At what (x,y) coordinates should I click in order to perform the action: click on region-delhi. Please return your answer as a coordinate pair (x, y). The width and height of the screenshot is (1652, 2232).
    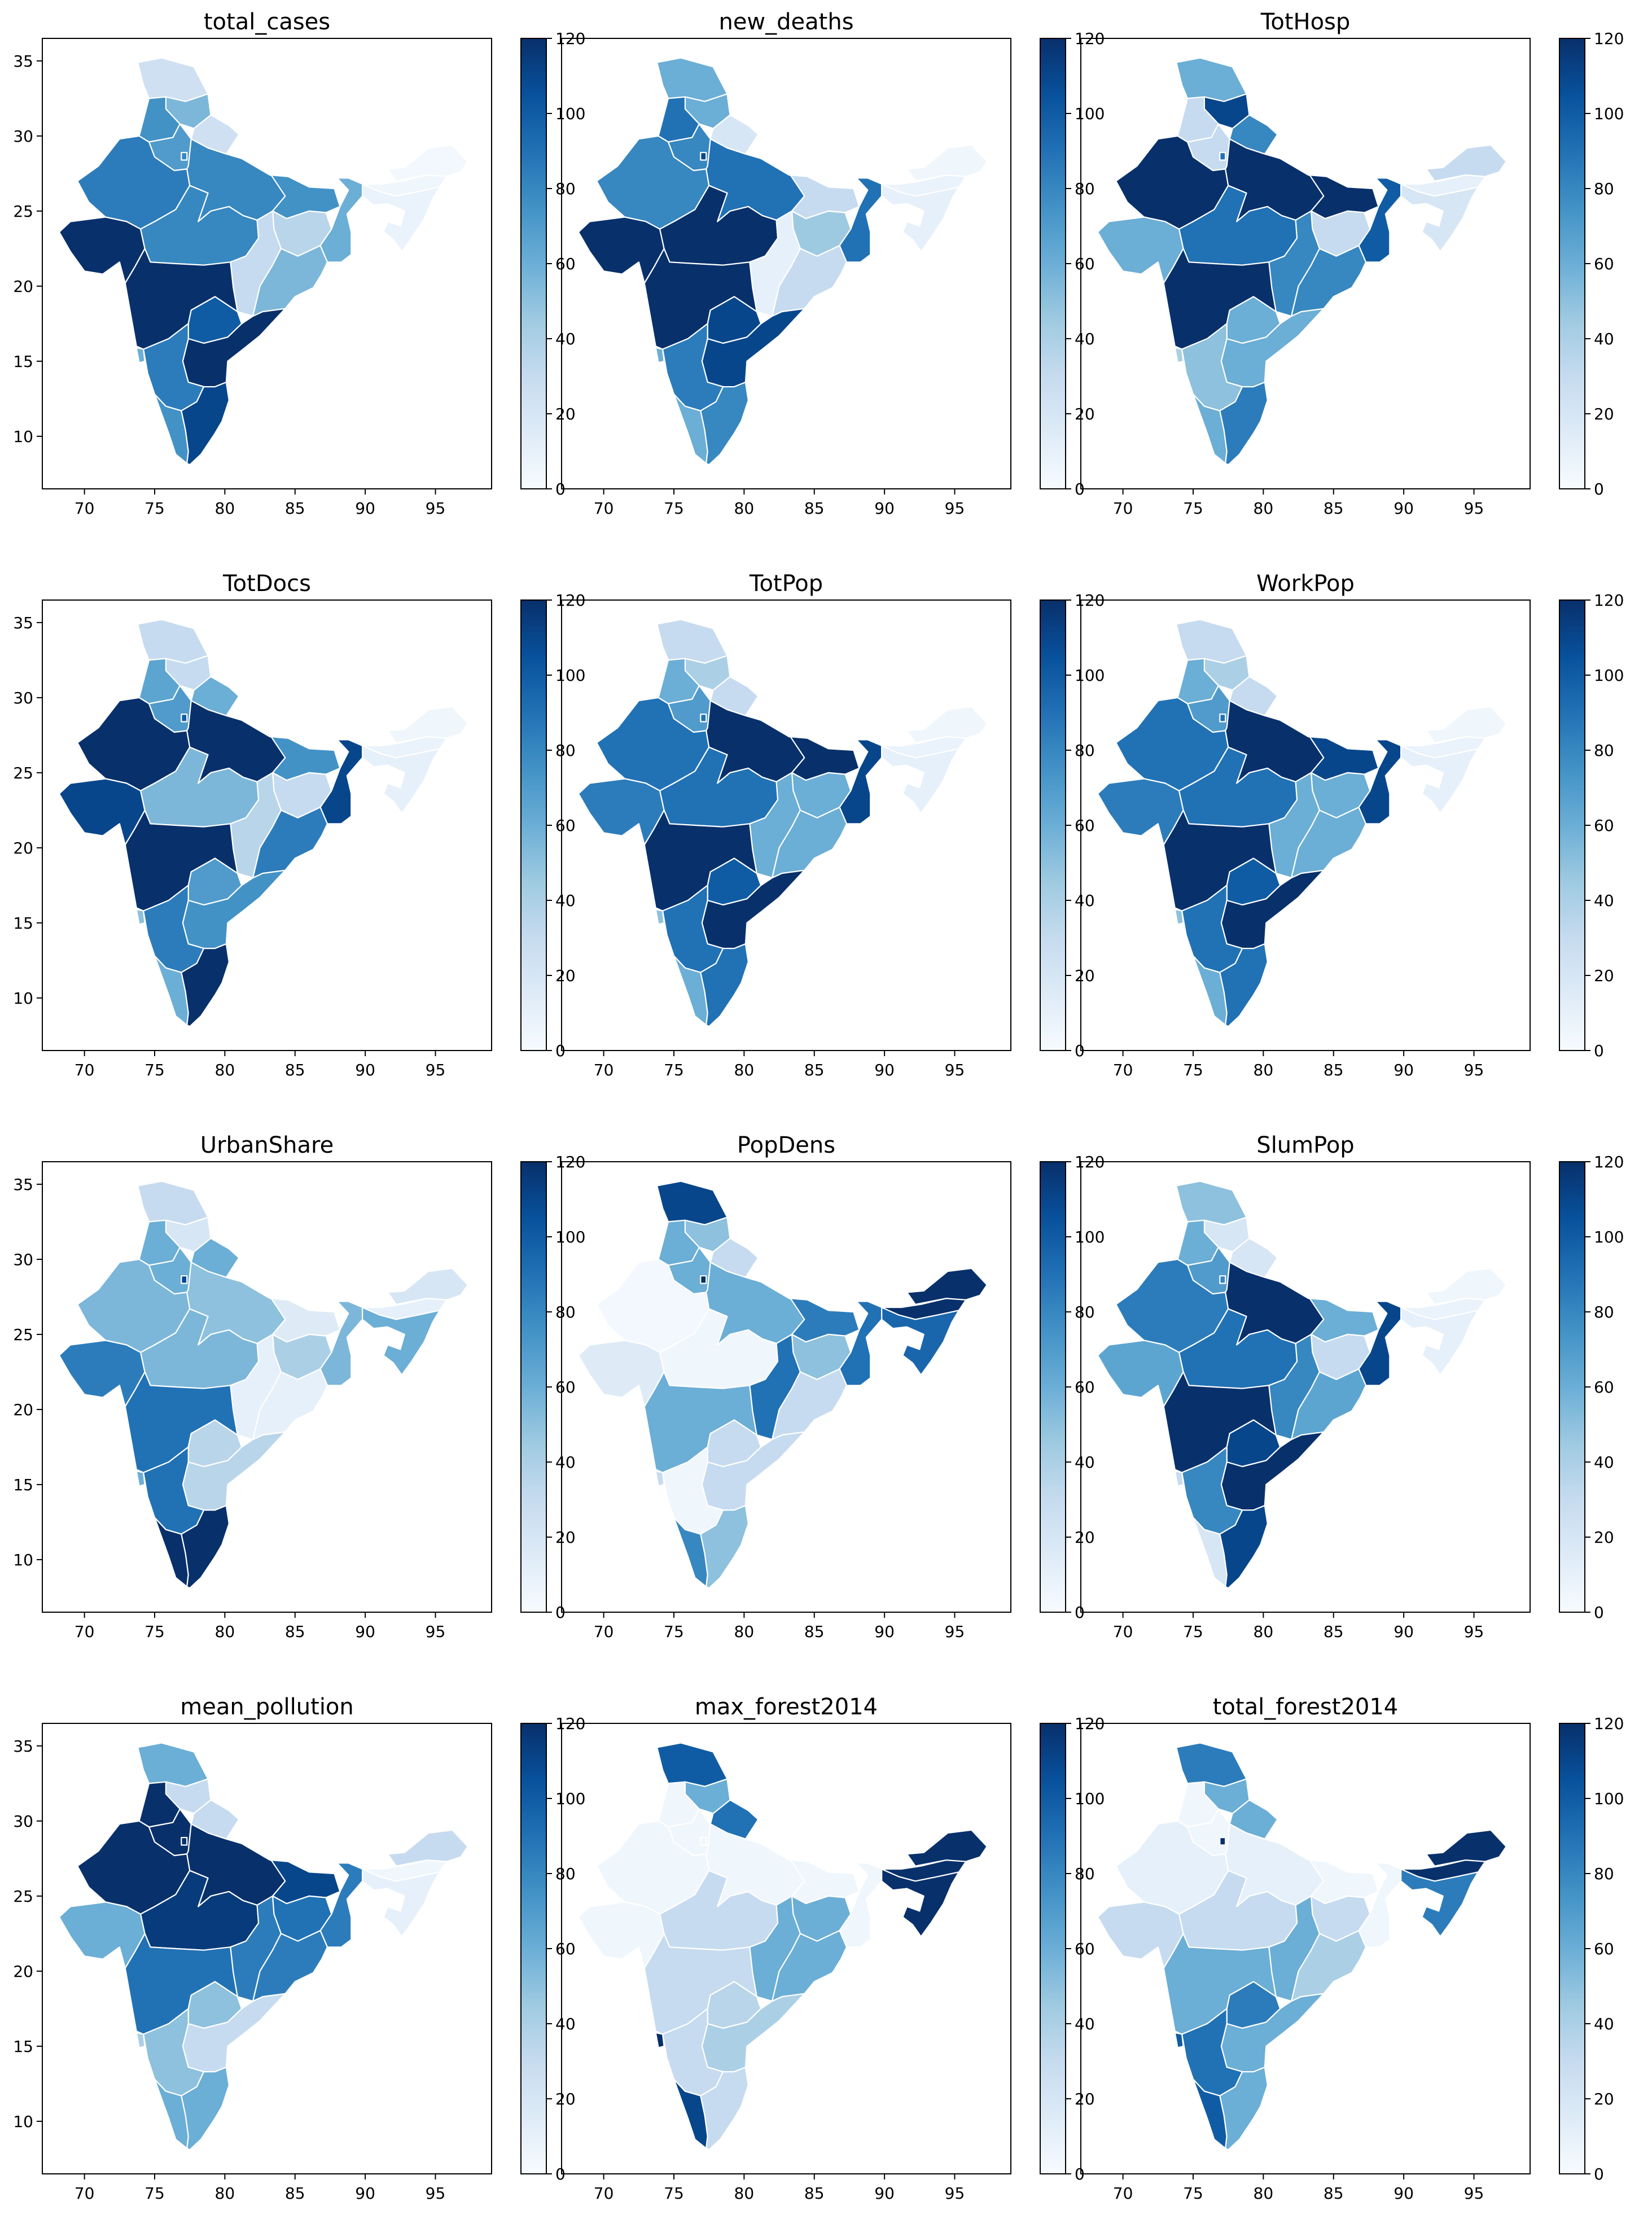
    Looking at the image, I should click on (184, 1841).